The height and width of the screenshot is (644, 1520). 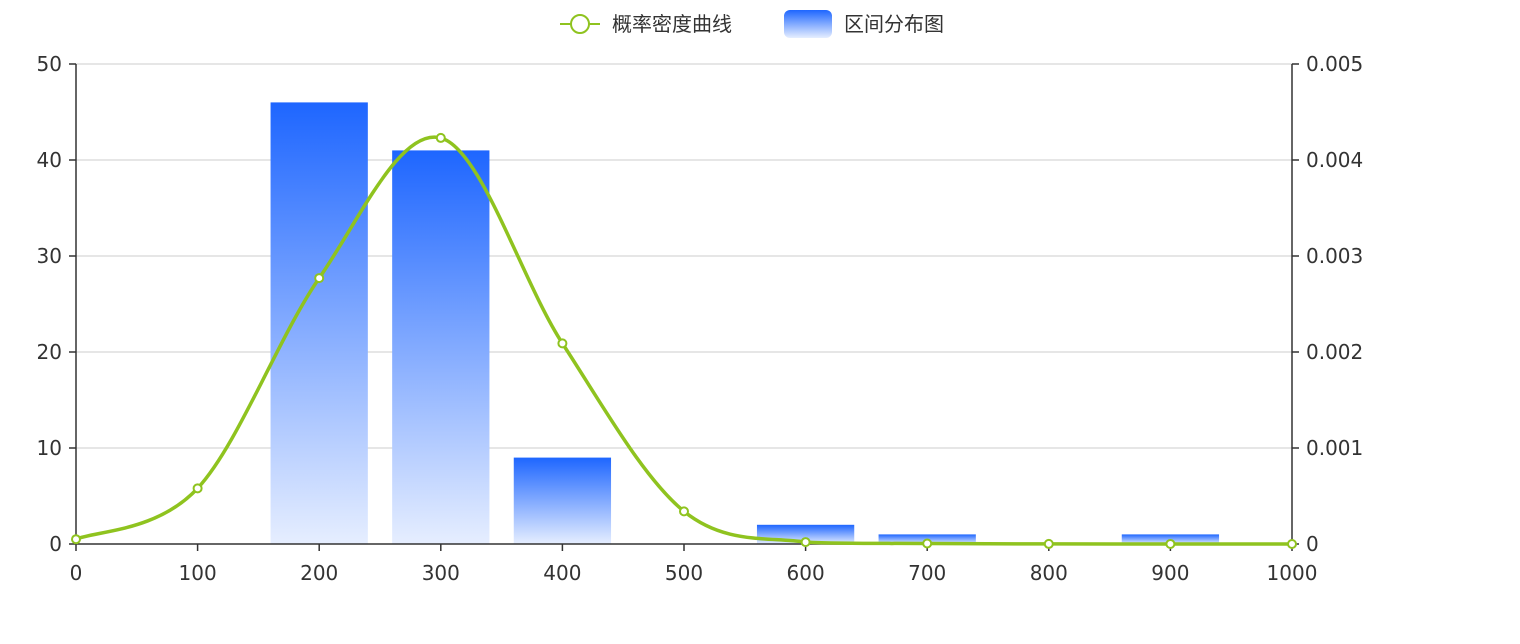 I want to click on x-tick-label: 1000, so click(x=1292, y=573).